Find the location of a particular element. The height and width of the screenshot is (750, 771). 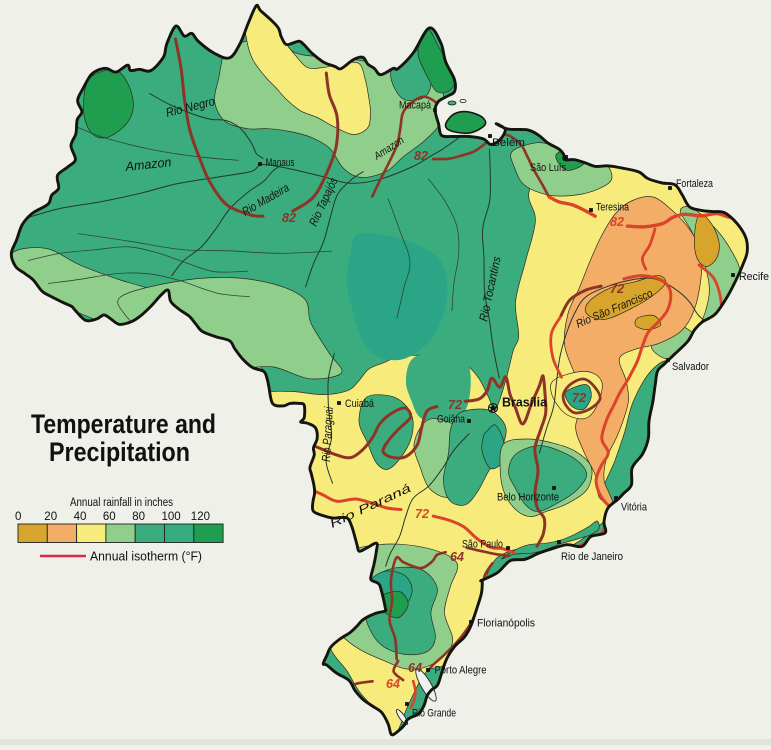

svg-text: São Paulo is located at coordinates (482, 545).